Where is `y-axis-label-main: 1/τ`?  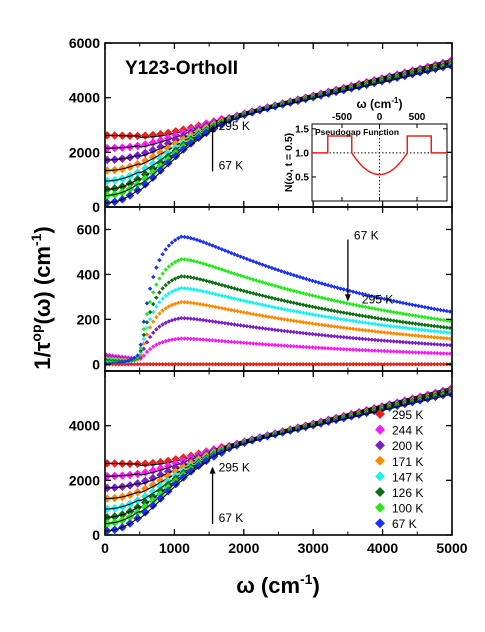
y-axis-label-main: 1/τ is located at coordinates (42, 355).